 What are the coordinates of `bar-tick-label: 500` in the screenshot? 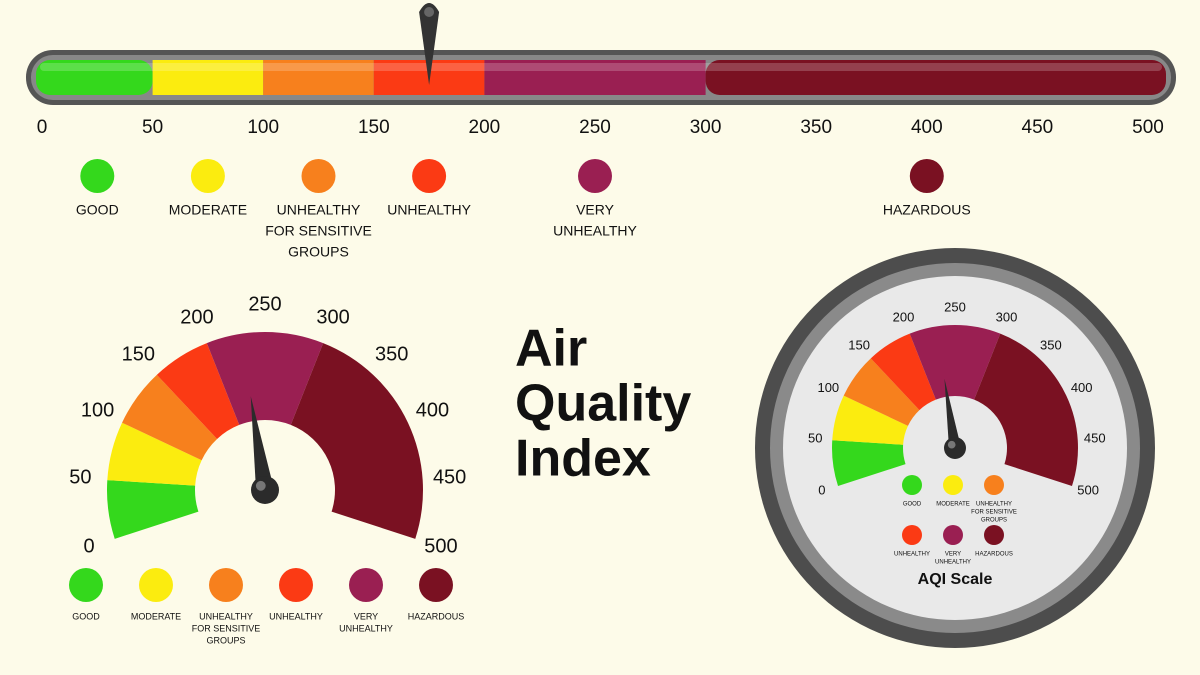 It's located at (1148, 127).